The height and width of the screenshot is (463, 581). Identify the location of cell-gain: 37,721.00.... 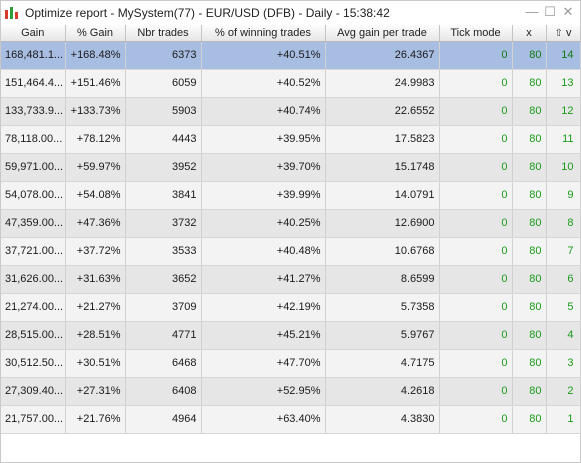
(33, 251).